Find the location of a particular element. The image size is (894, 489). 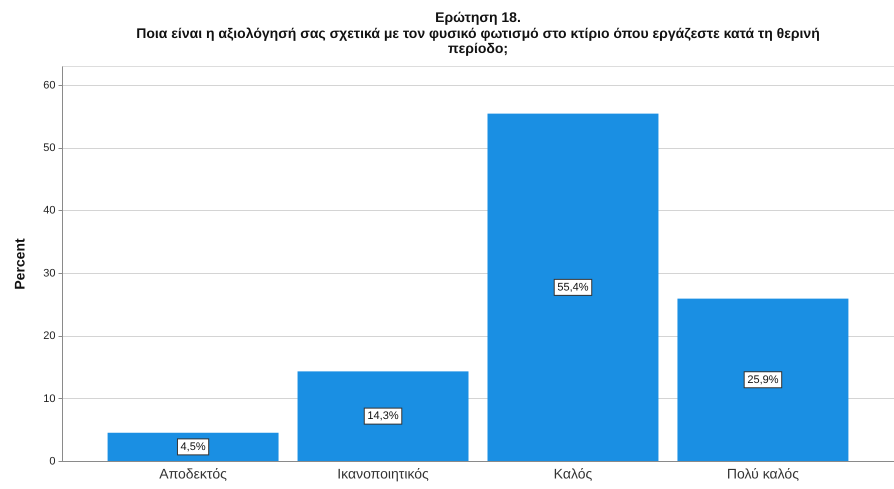

data-label: 55,4% is located at coordinates (573, 287).